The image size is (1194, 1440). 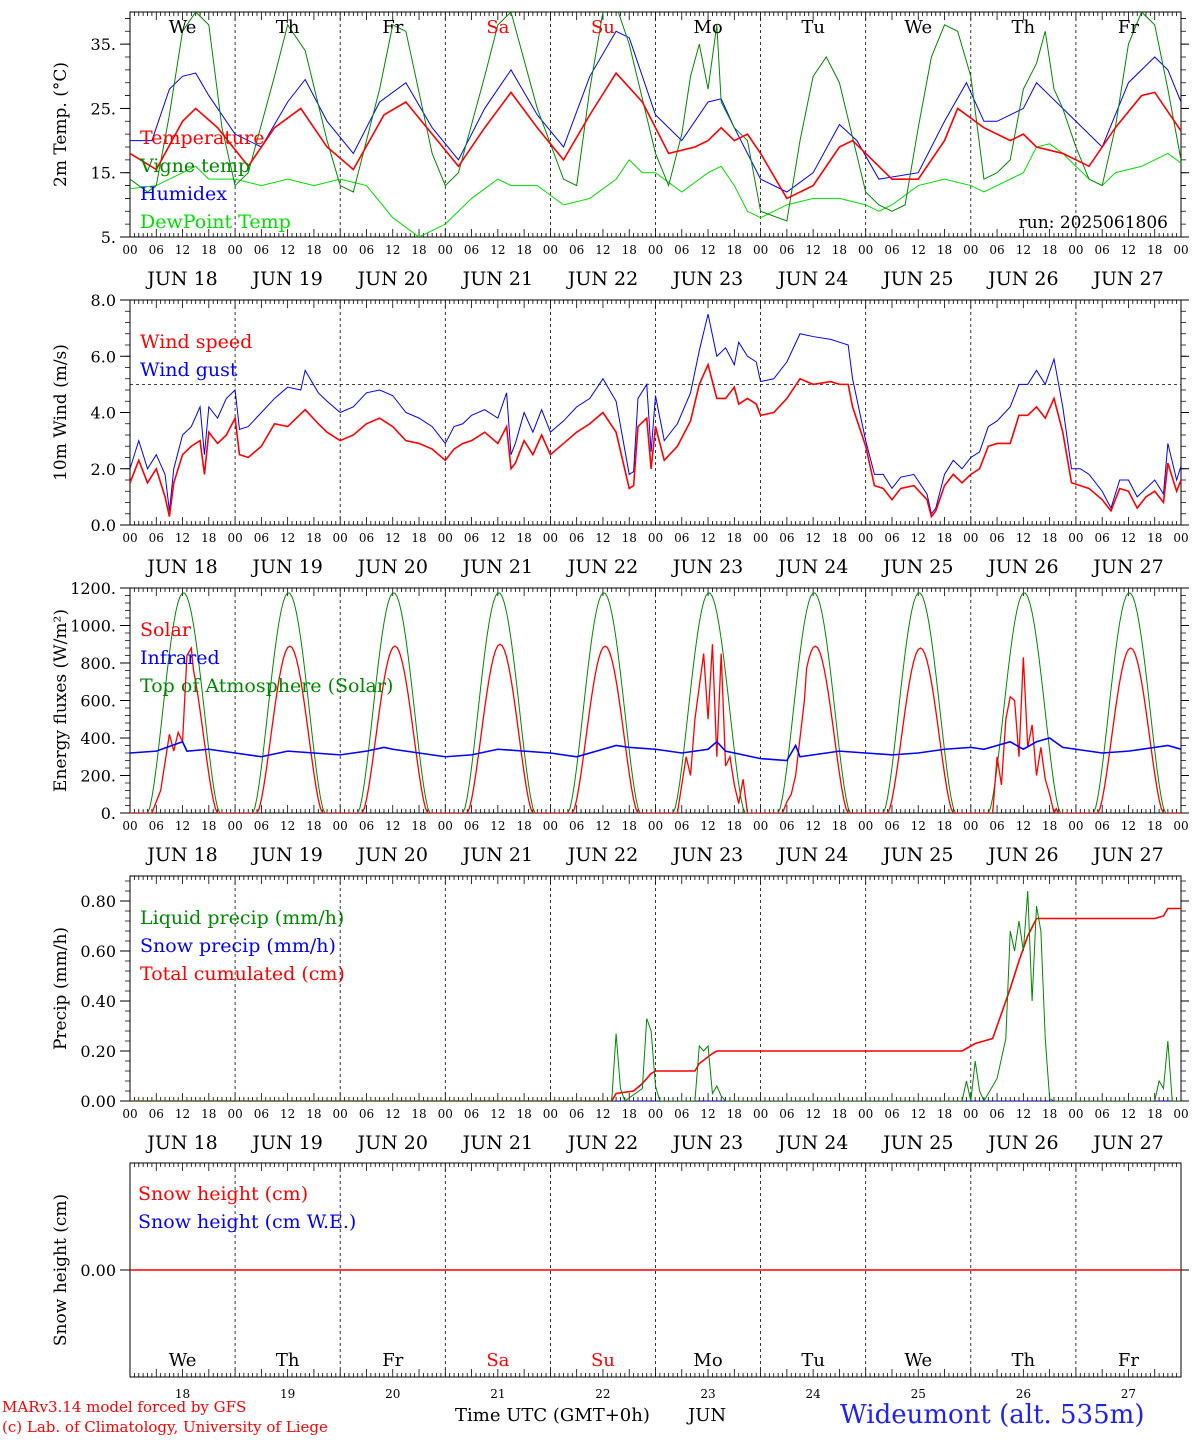 I want to click on legend-item: Humidex, so click(x=183, y=194).